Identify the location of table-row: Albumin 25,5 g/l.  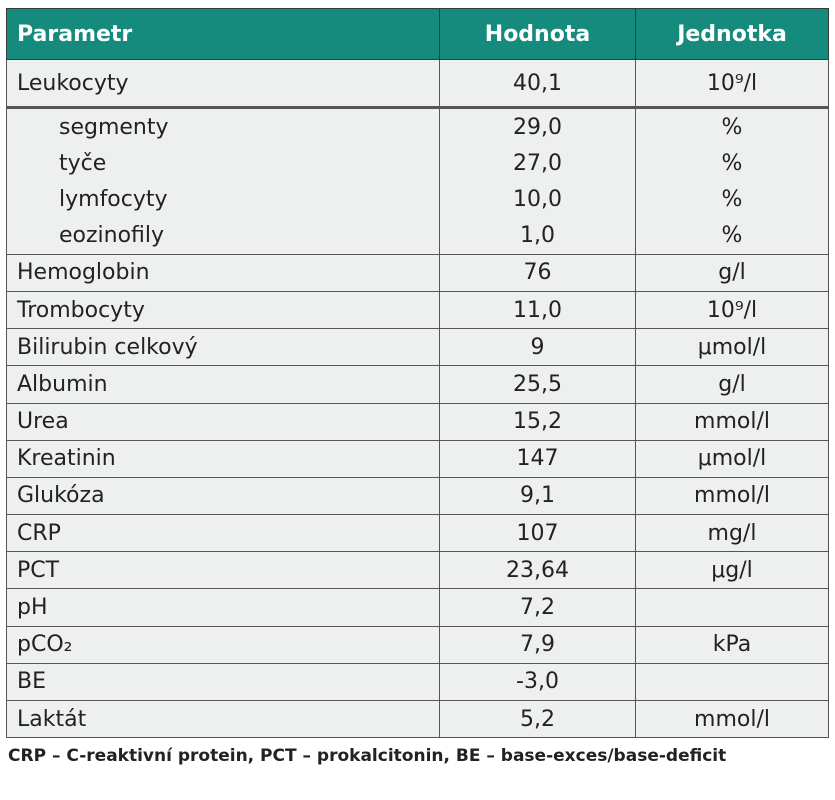
(417, 384).